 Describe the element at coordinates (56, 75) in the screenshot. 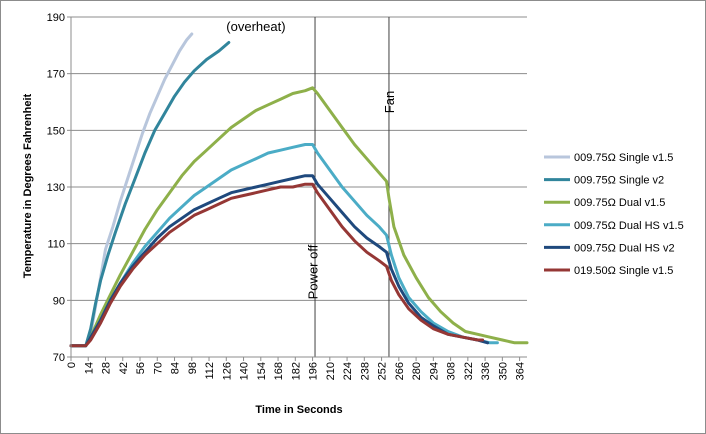

I see `y-tick-label: 170` at that location.